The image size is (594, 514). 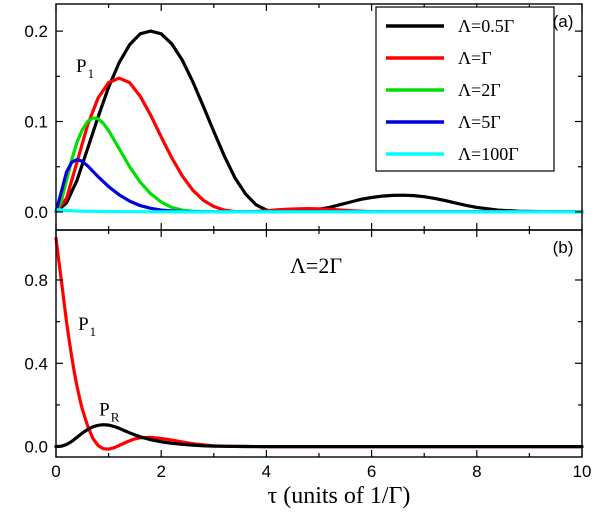 I want to click on x-axis-label: τ (units of 1/Γ), so click(x=339, y=496).